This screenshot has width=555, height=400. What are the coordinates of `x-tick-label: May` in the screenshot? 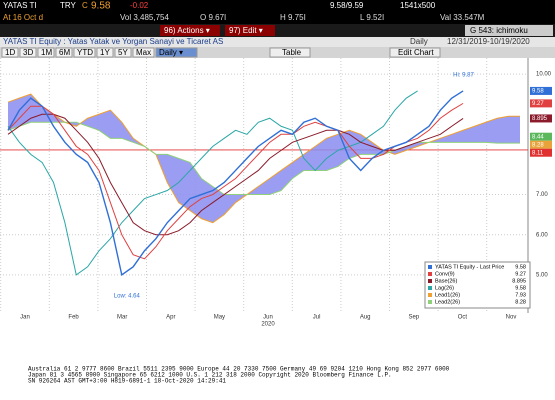 It's located at (219, 318).